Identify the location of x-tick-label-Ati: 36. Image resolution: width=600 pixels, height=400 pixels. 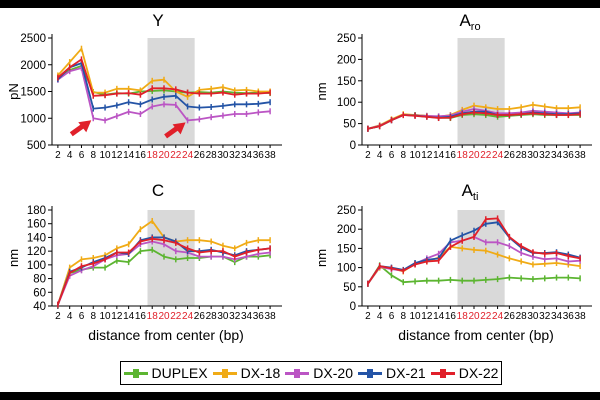
(569, 316).